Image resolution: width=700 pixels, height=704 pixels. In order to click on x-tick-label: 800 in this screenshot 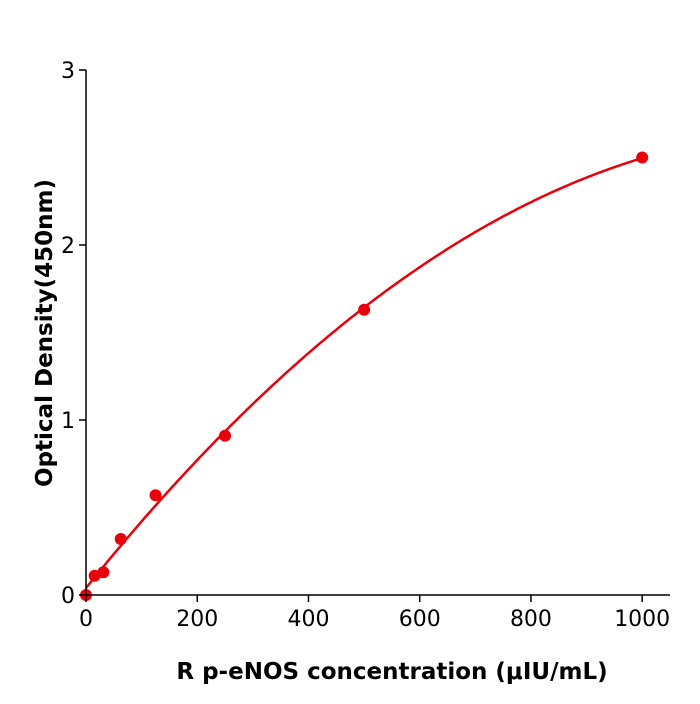, I will do `click(531, 619)`.